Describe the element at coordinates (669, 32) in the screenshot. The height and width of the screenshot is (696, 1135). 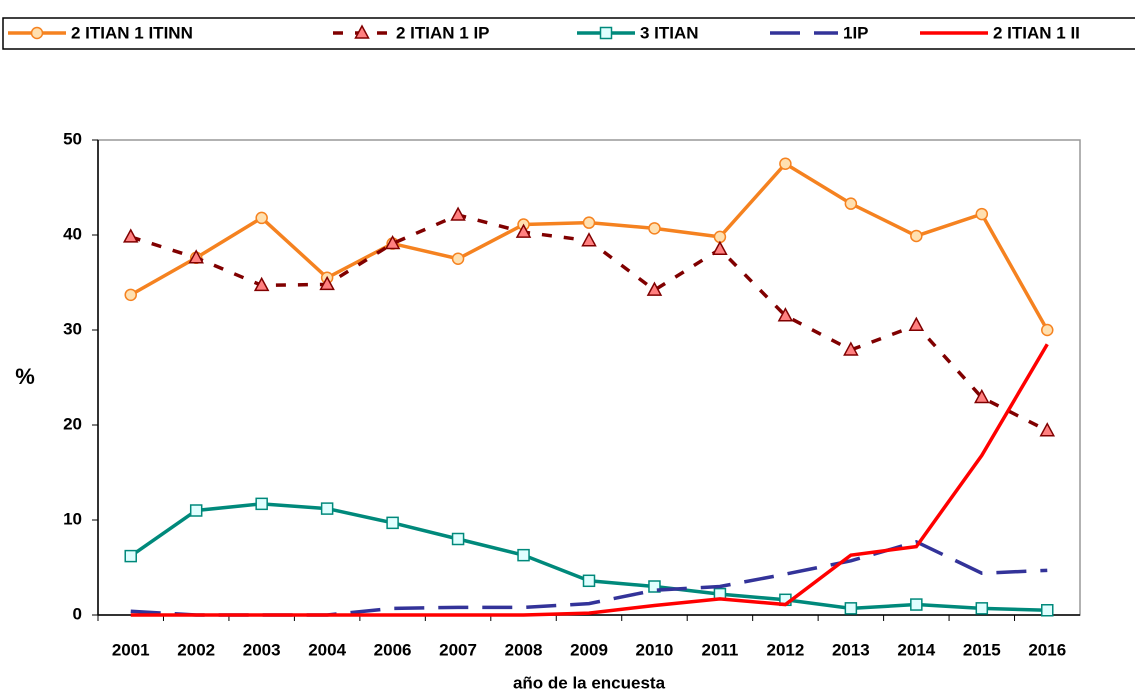
I see `legend-label: 3 ITIAN` at that location.